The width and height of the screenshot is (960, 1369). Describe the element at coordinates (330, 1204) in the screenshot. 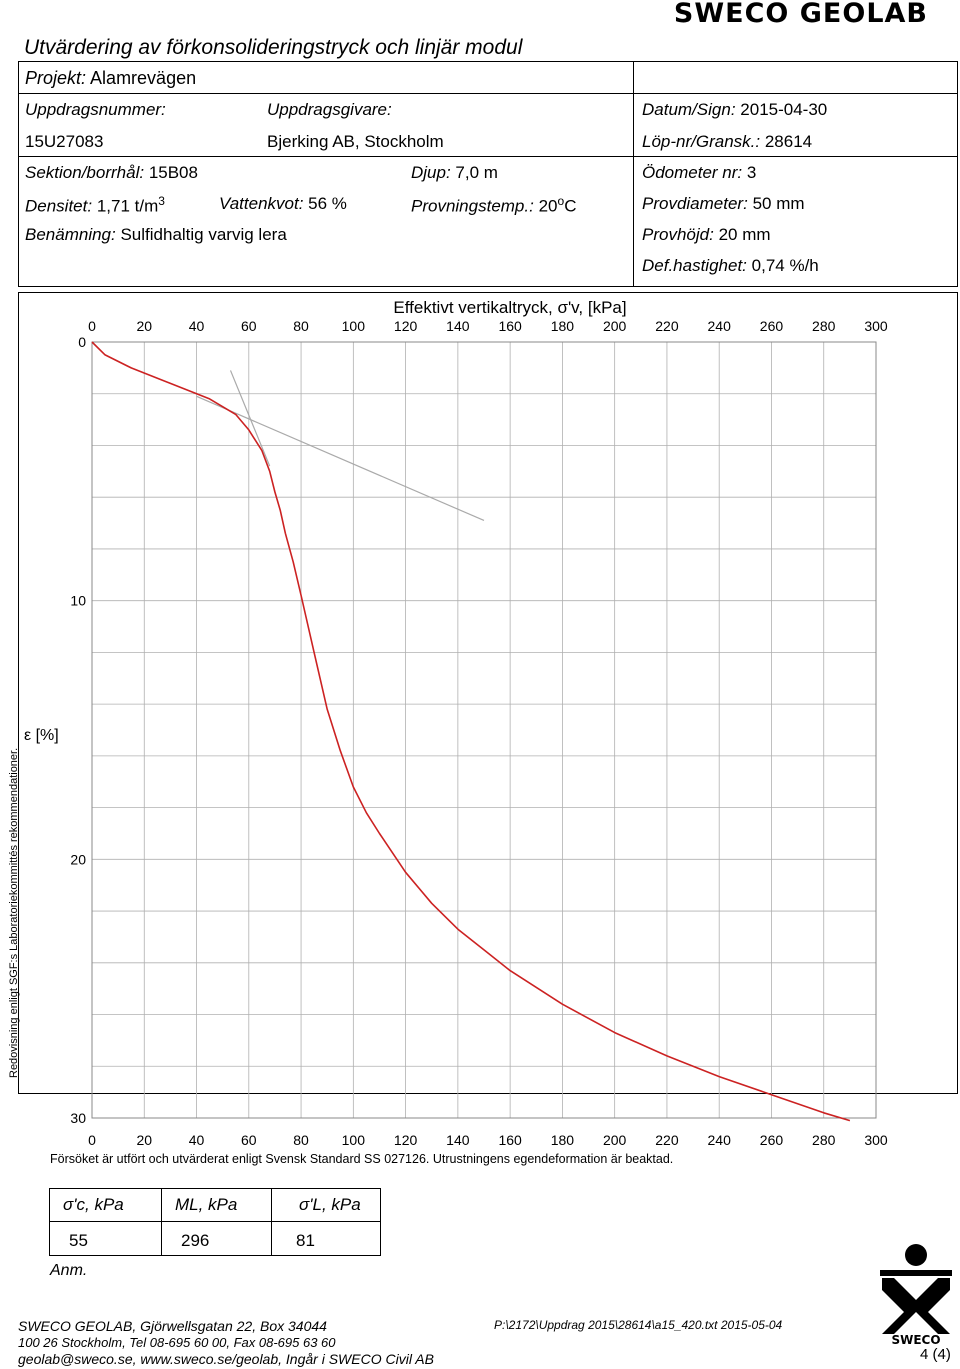

I see `sigma-l-label: σ'L, kPa` at that location.